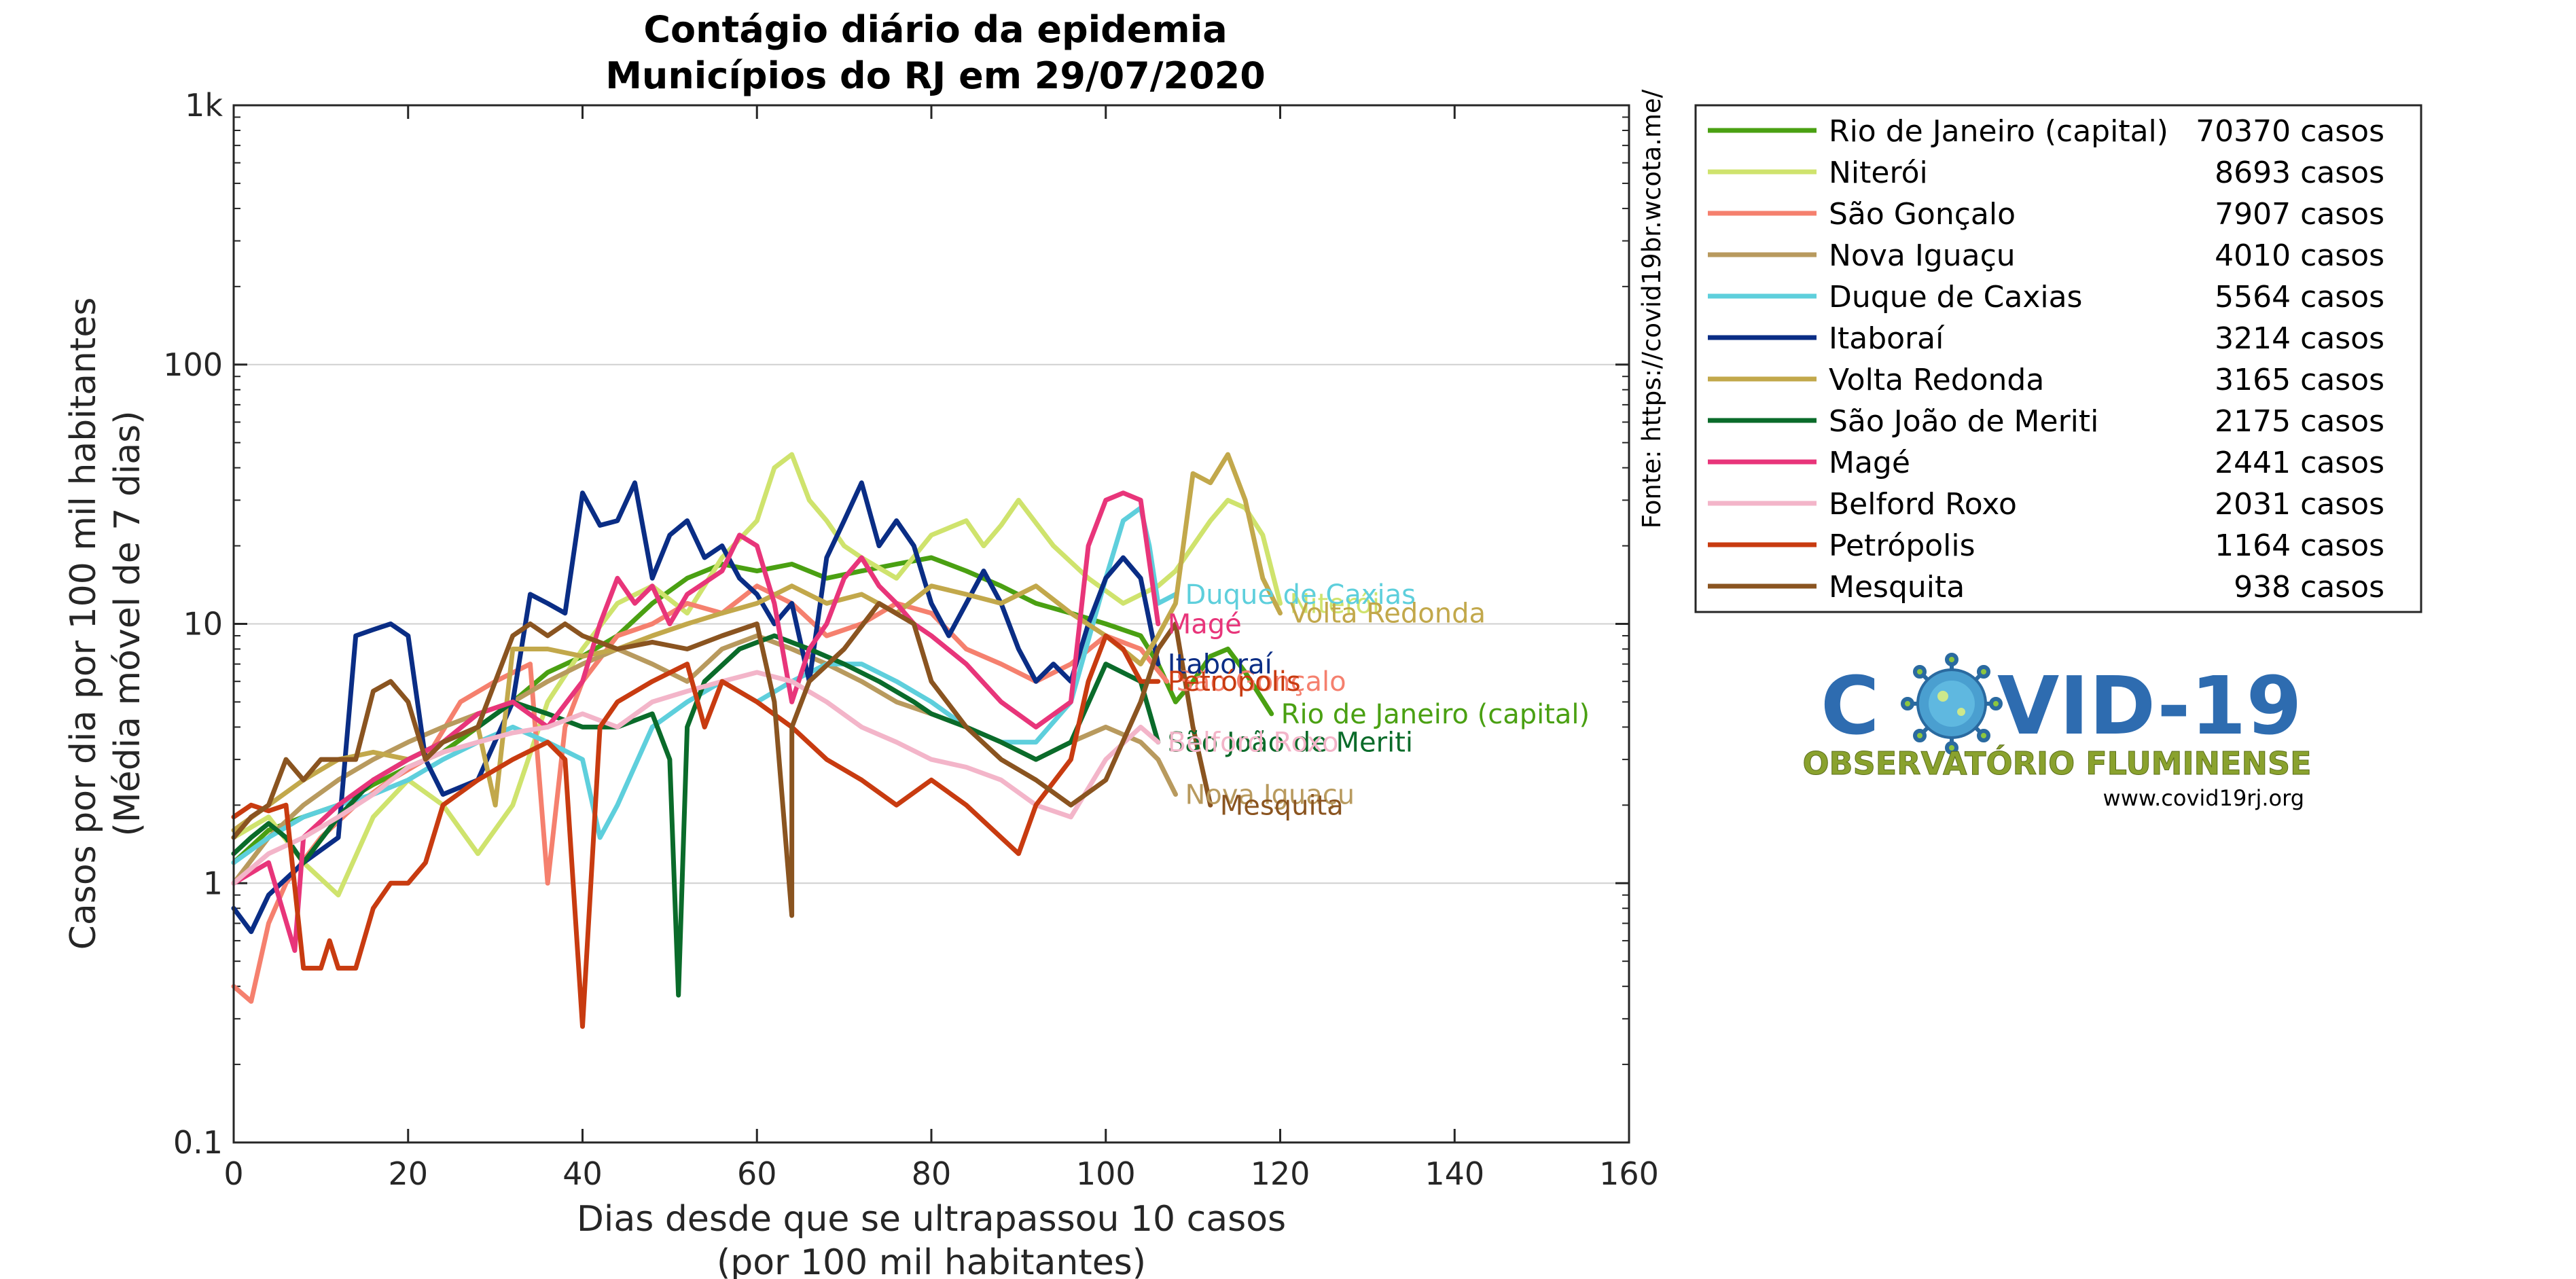 The width and height of the screenshot is (2576, 1279). Describe the element at coordinates (2203, 798) in the screenshot. I see `logo-url: www.covid19rj.org` at that location.